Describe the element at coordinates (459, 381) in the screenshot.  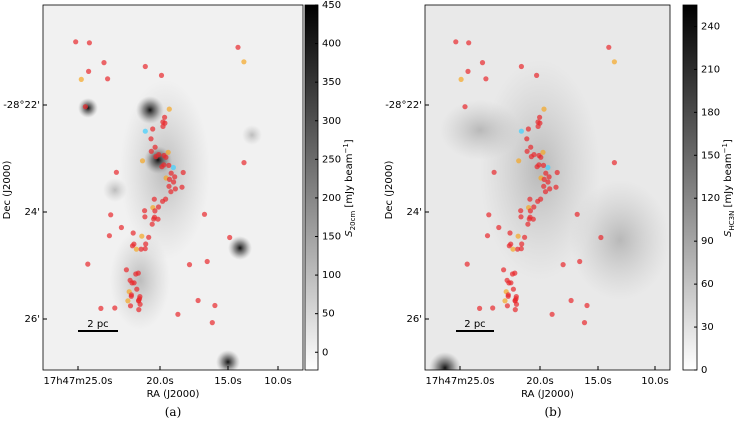
I see `x-tick-label: 17h47m25.0s` at that location.